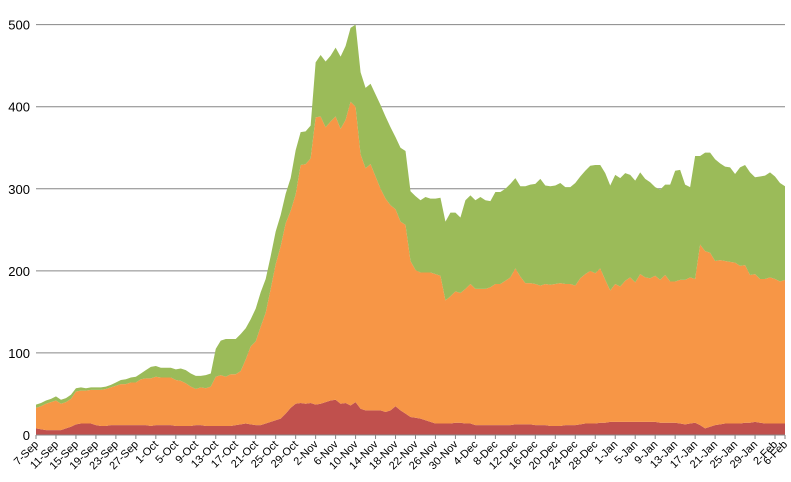  What do you see at coordinates (19, 189) in the screenshot?
I see `y-tick-label: 300` at bounding box center [19, 189].